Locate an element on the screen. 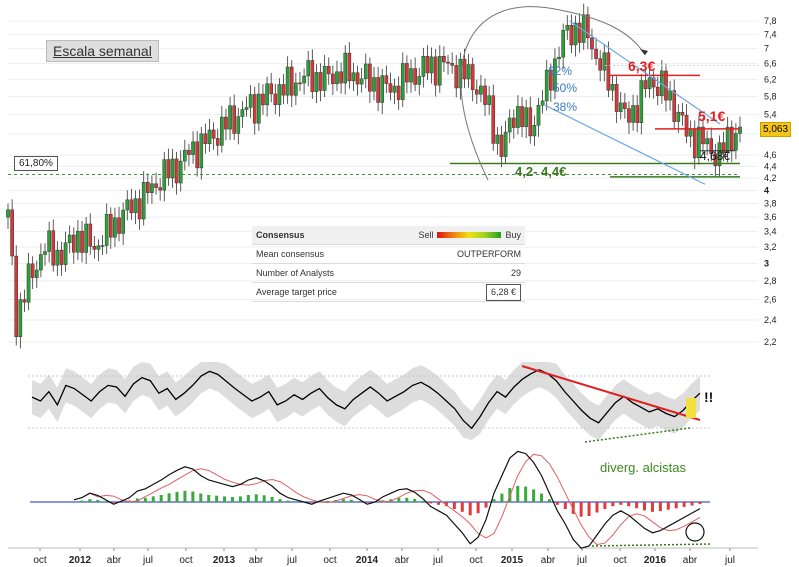 Image resolution: width=799 pixels, height=567 pixels. x-tick-label: abr is located at coordinates (402, 560).